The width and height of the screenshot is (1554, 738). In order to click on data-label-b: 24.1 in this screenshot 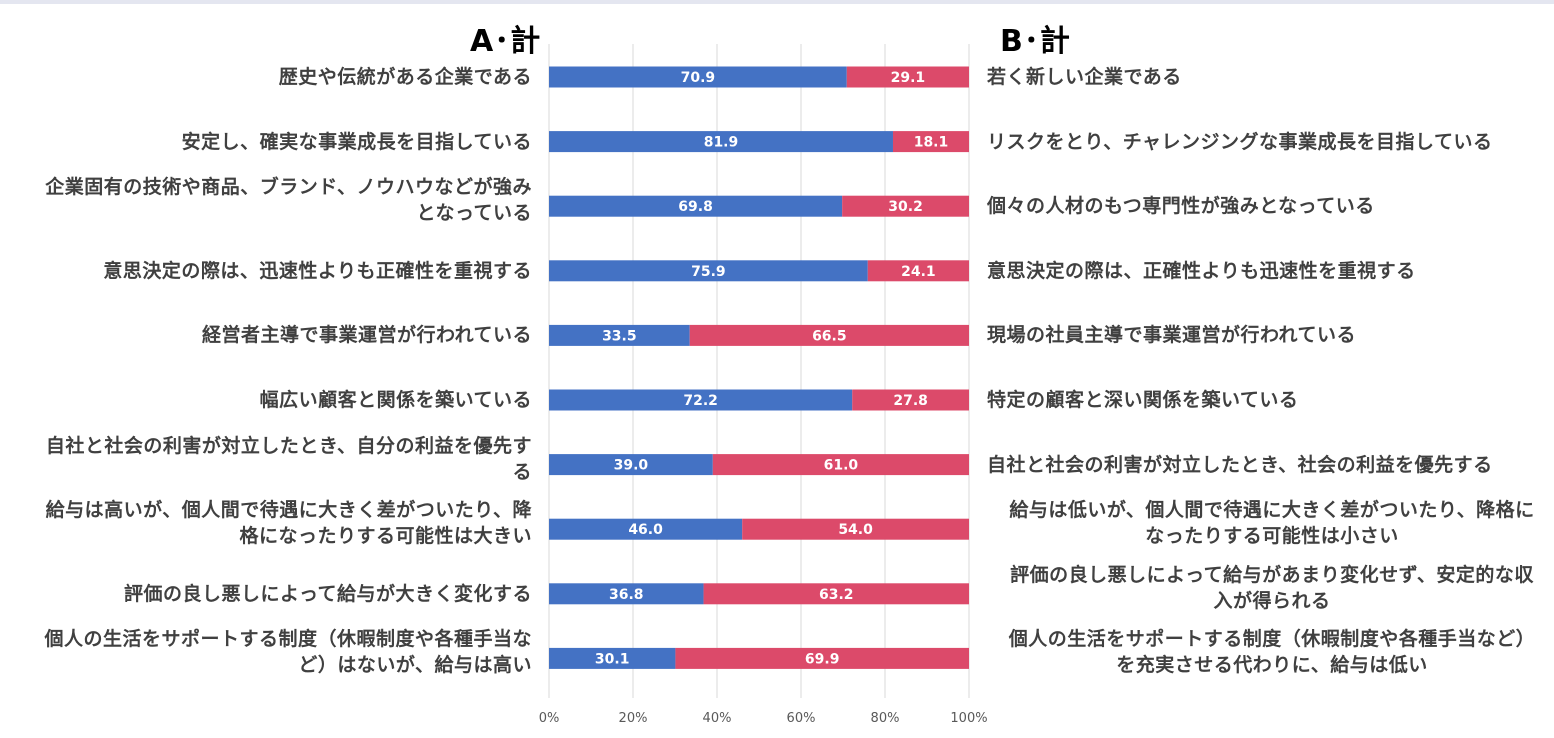, I will do `click(918, 272)`.